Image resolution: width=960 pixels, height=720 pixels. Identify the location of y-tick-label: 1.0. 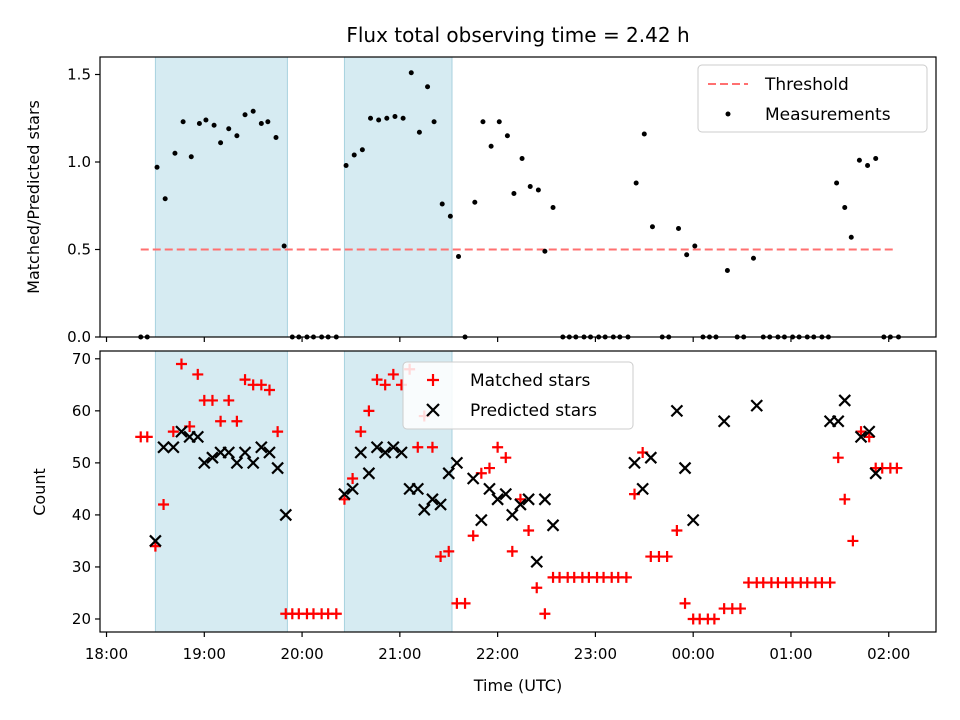
(79, 162).